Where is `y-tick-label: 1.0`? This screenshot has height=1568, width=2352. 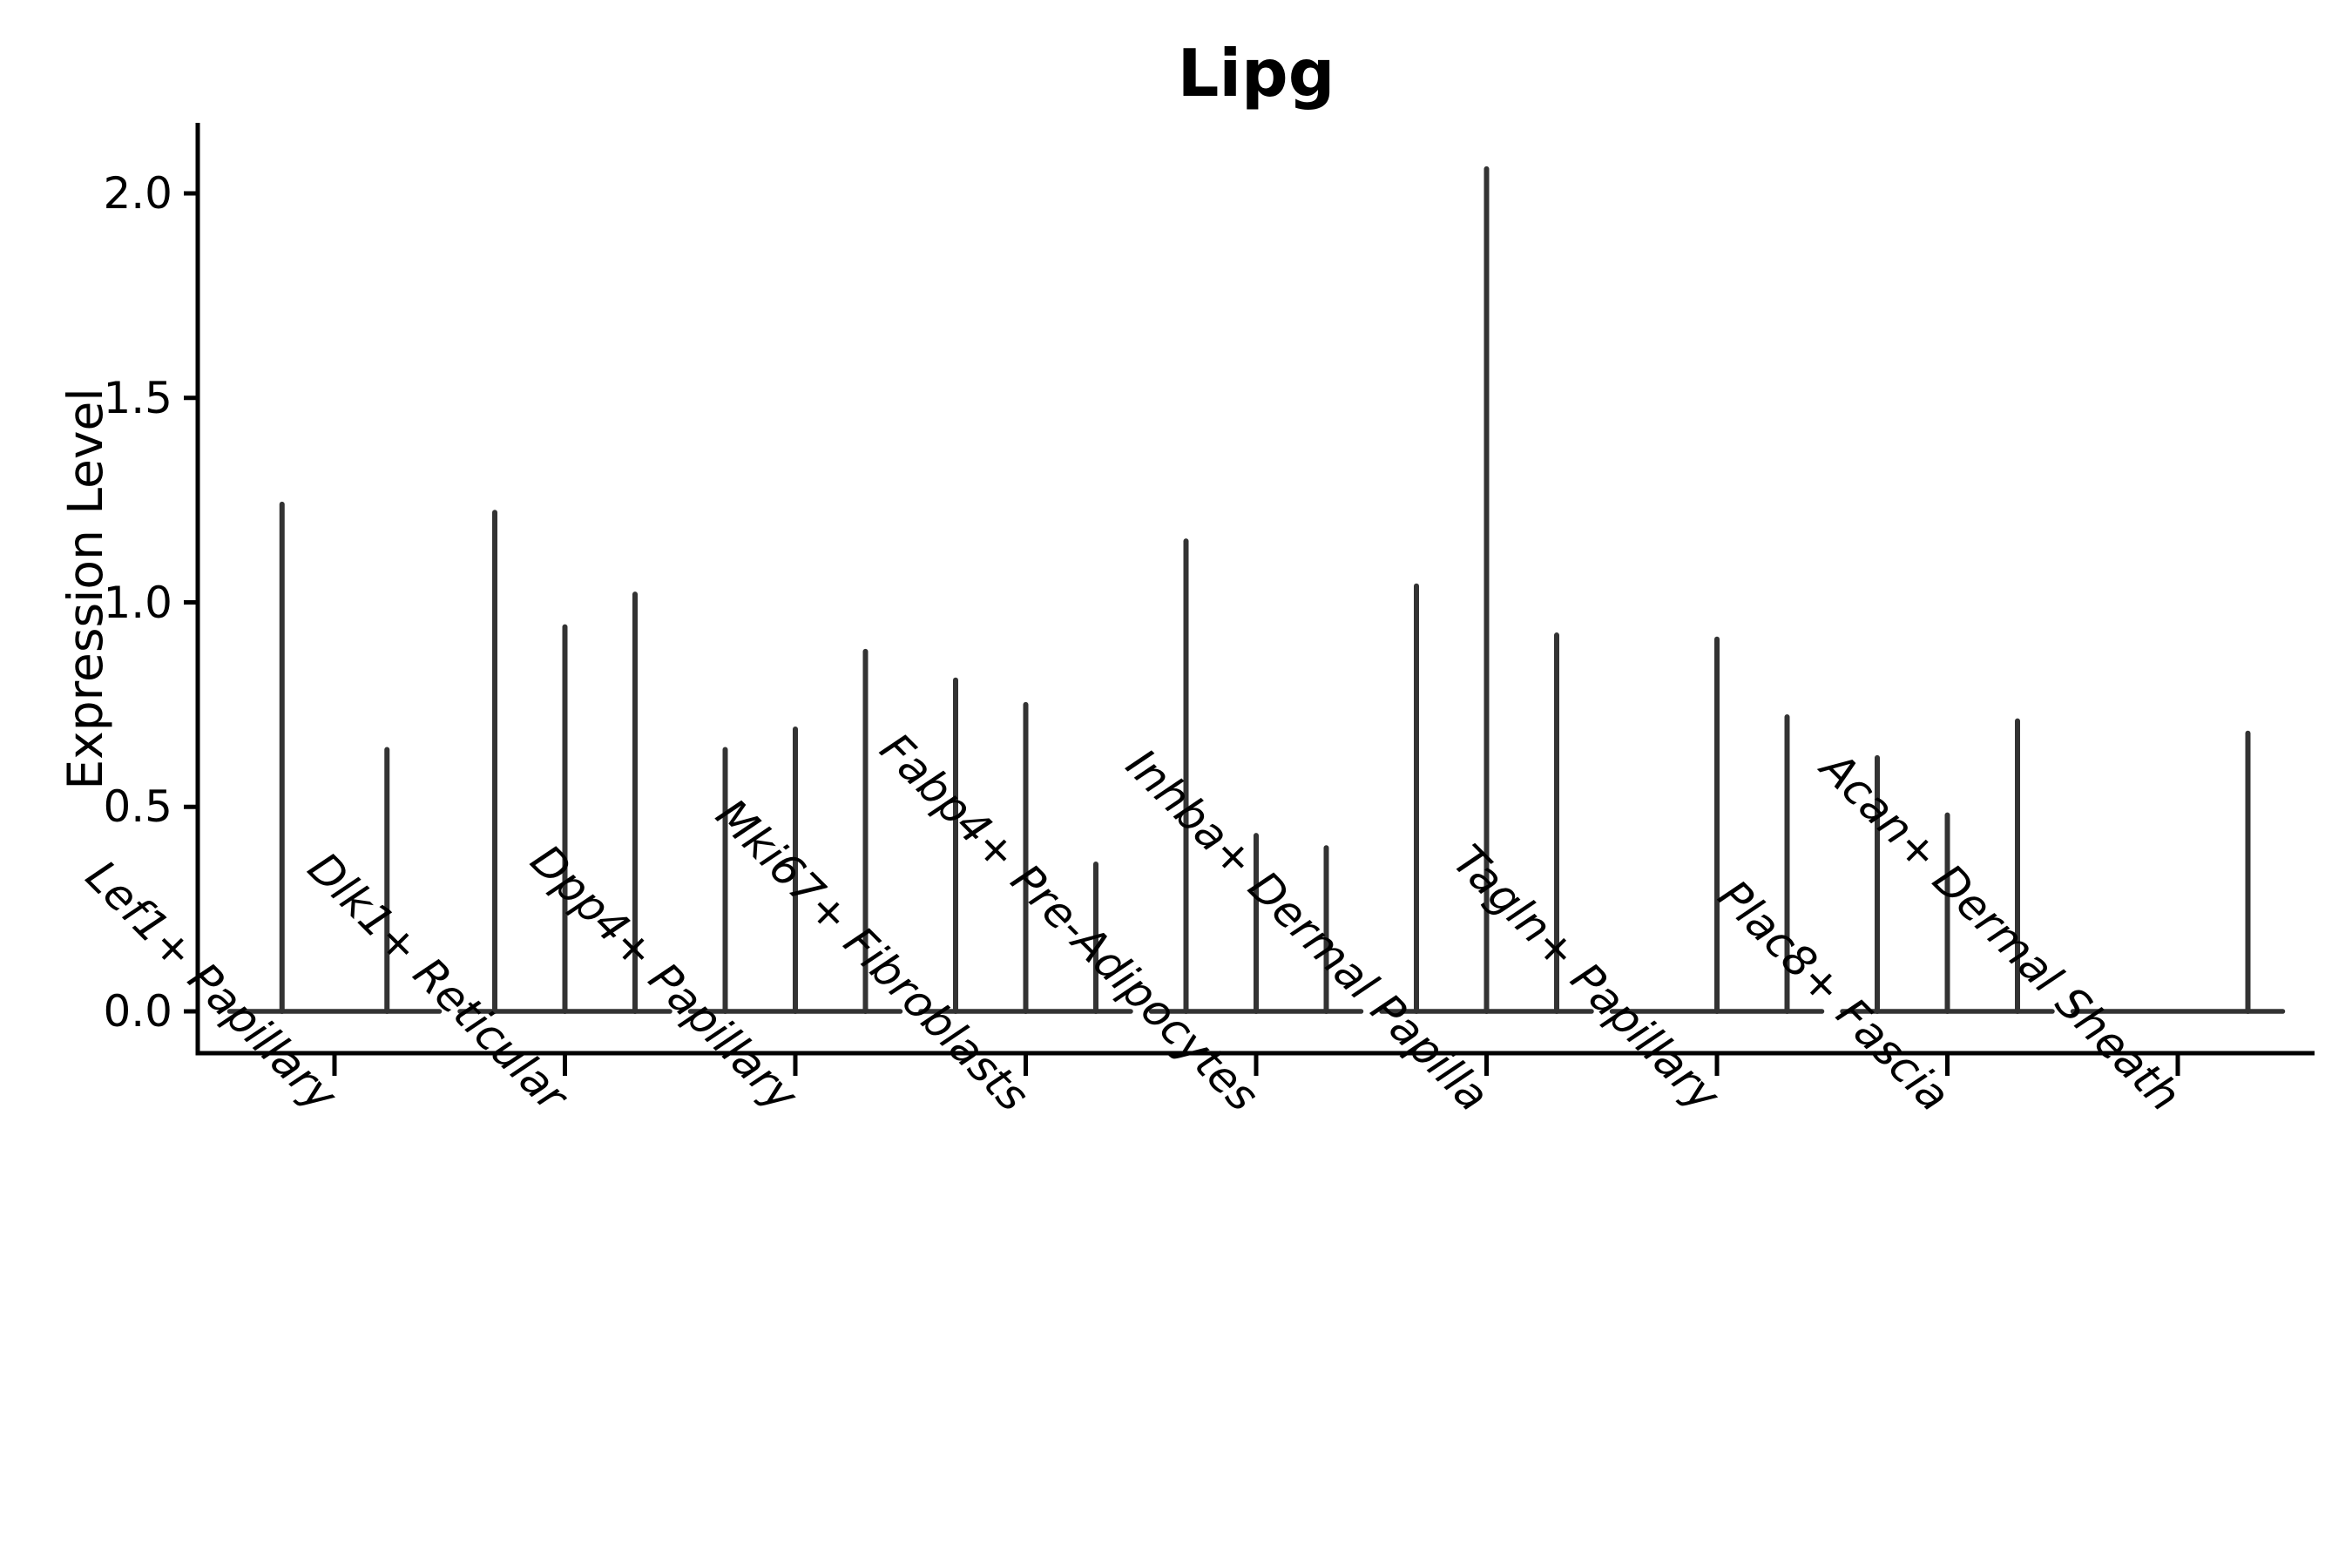 y-tick-label: 1.0 is located at coordinates (137, 603).